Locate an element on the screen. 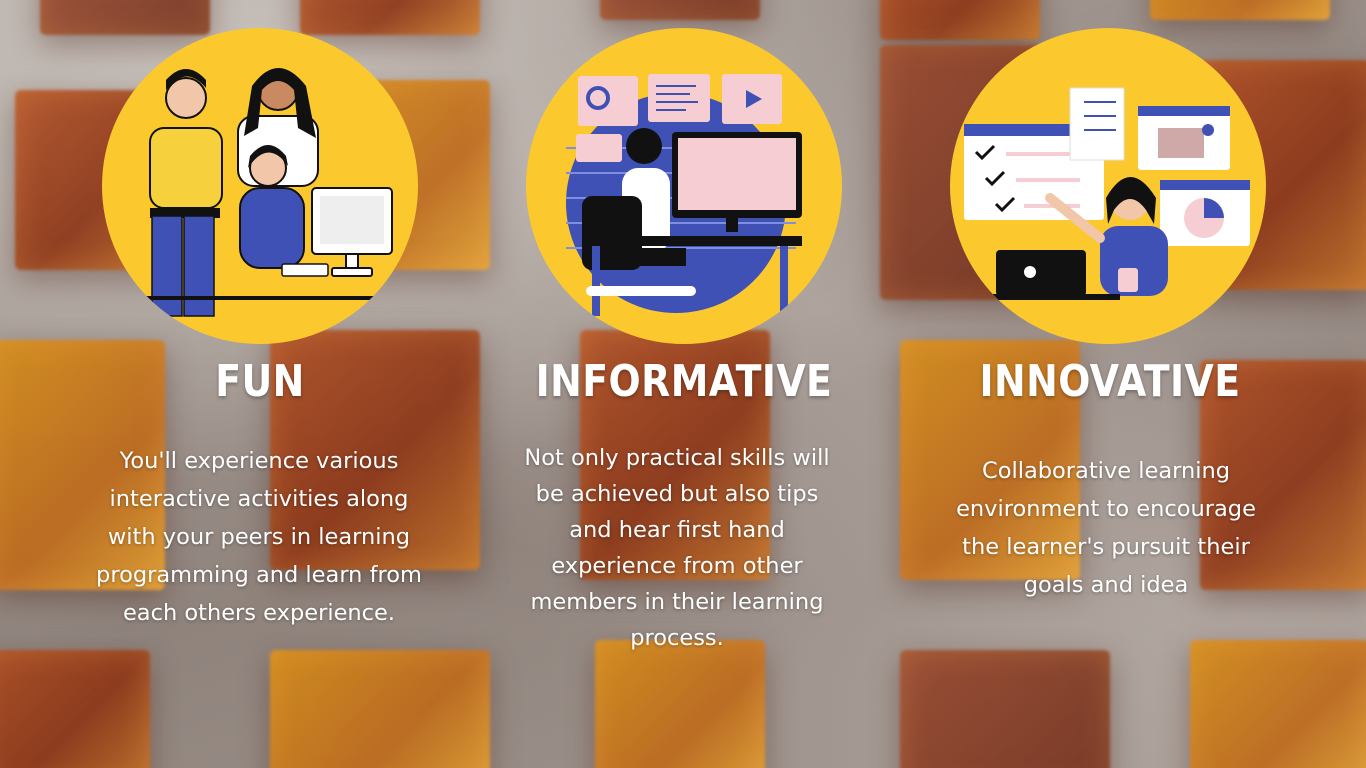 The height and width of the screenshot is (768, 1366). feature-title: INNOVATIVE is located at coordinates (1110, 381).